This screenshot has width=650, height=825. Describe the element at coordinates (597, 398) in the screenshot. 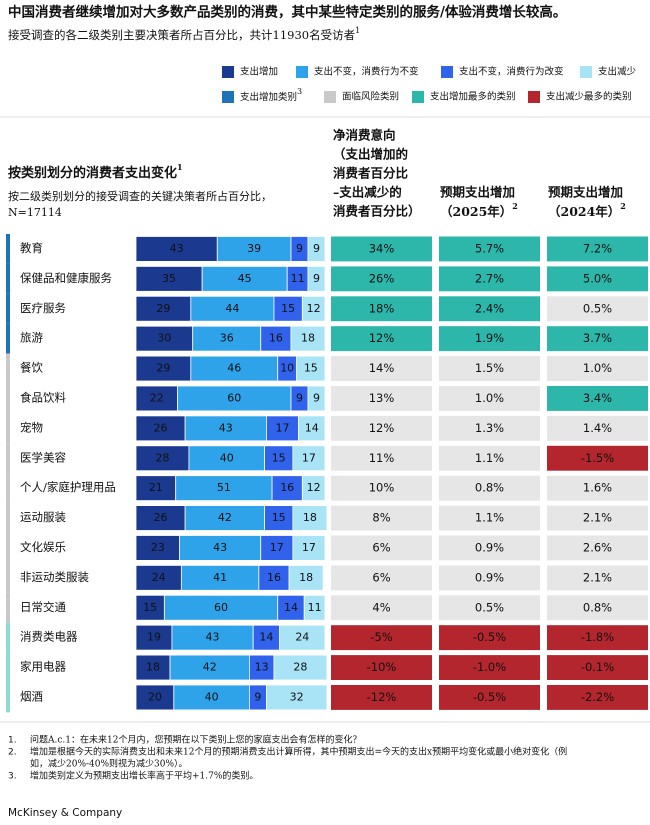

I see `cell-value: 3.4%` at that location.